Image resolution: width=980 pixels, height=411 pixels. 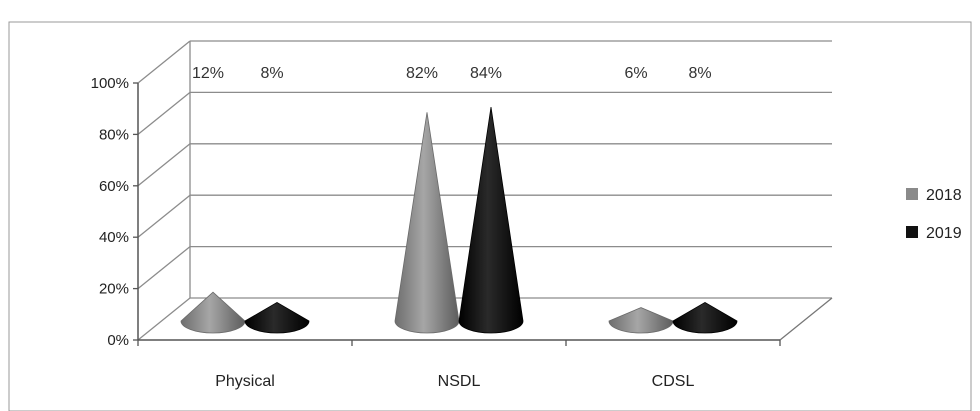 What do you see at coordinates (208, 73) in the screenshot?
I see `data-label: 12%` at bounding box center [208, 73].